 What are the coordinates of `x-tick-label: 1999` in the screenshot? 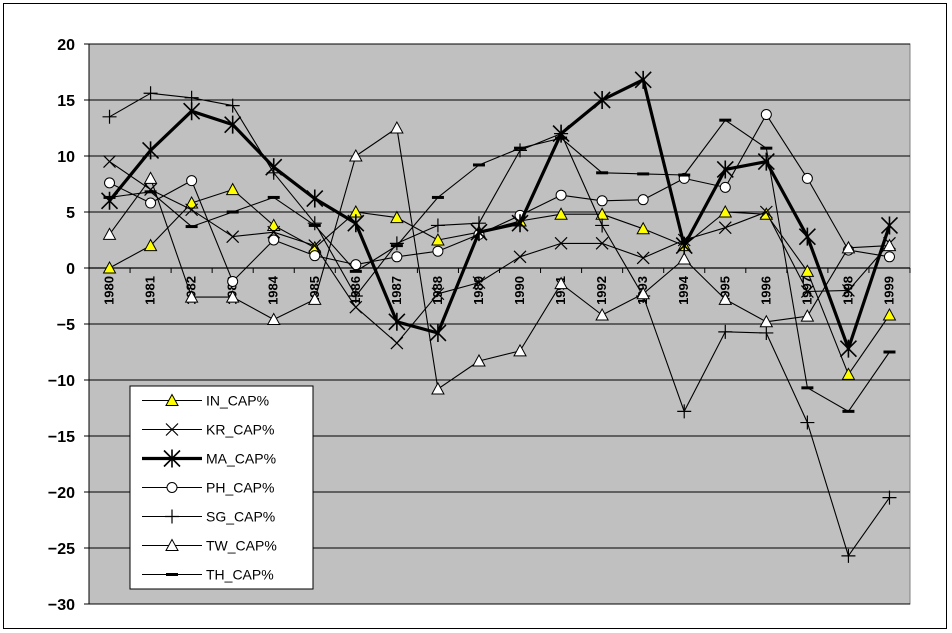 It's located at (888, 290).